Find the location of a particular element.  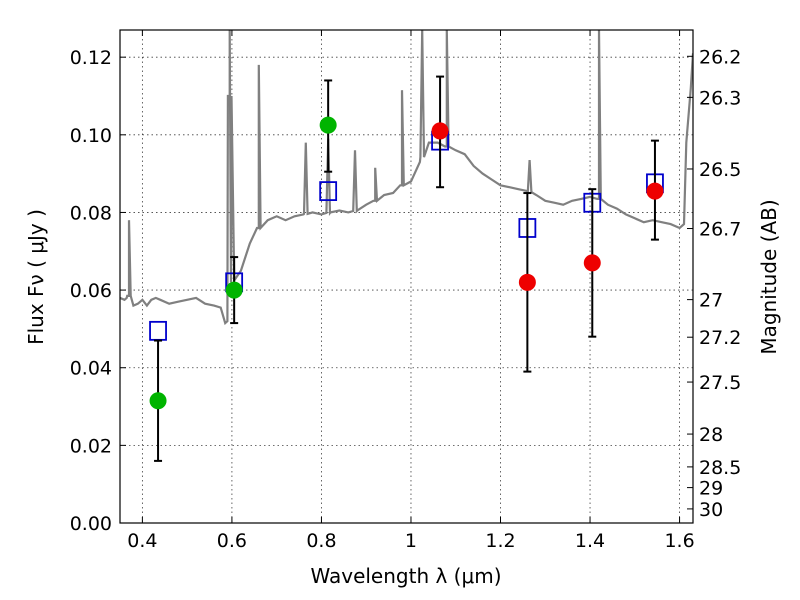

x-tick-label: 1.6 is located at coordinates (679, 541).